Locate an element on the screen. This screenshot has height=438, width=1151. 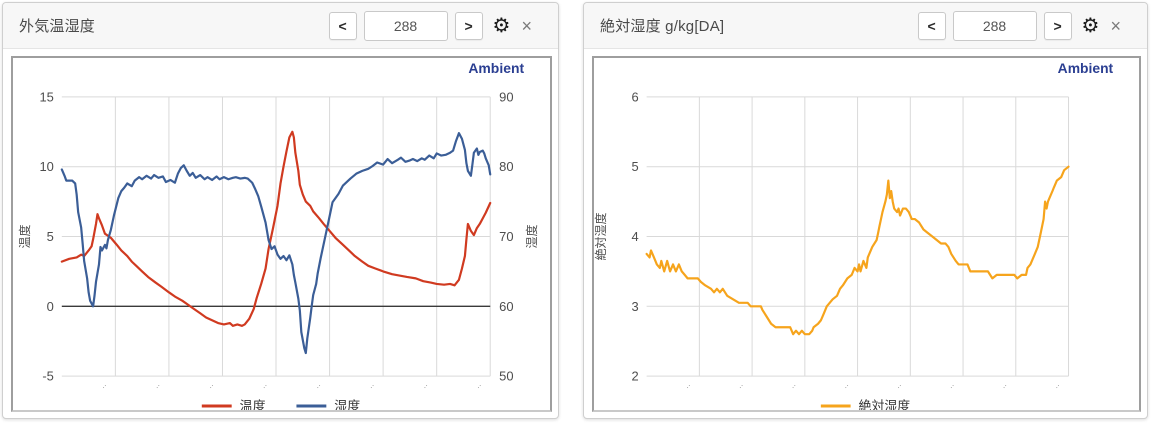
svg-text: 50 is located at coordinates (506, 376).